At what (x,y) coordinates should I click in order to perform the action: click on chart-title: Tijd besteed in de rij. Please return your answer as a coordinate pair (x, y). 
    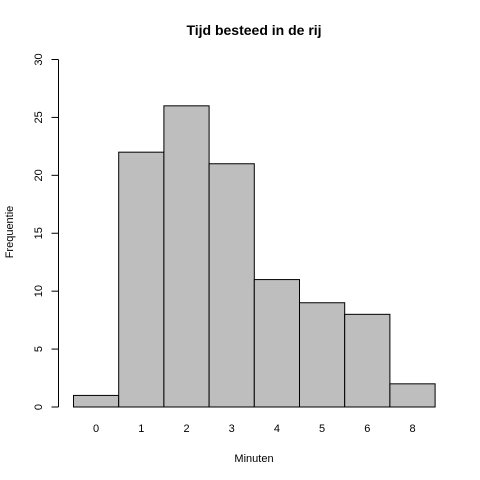
    Looking at the image, I should click on (253, 30).